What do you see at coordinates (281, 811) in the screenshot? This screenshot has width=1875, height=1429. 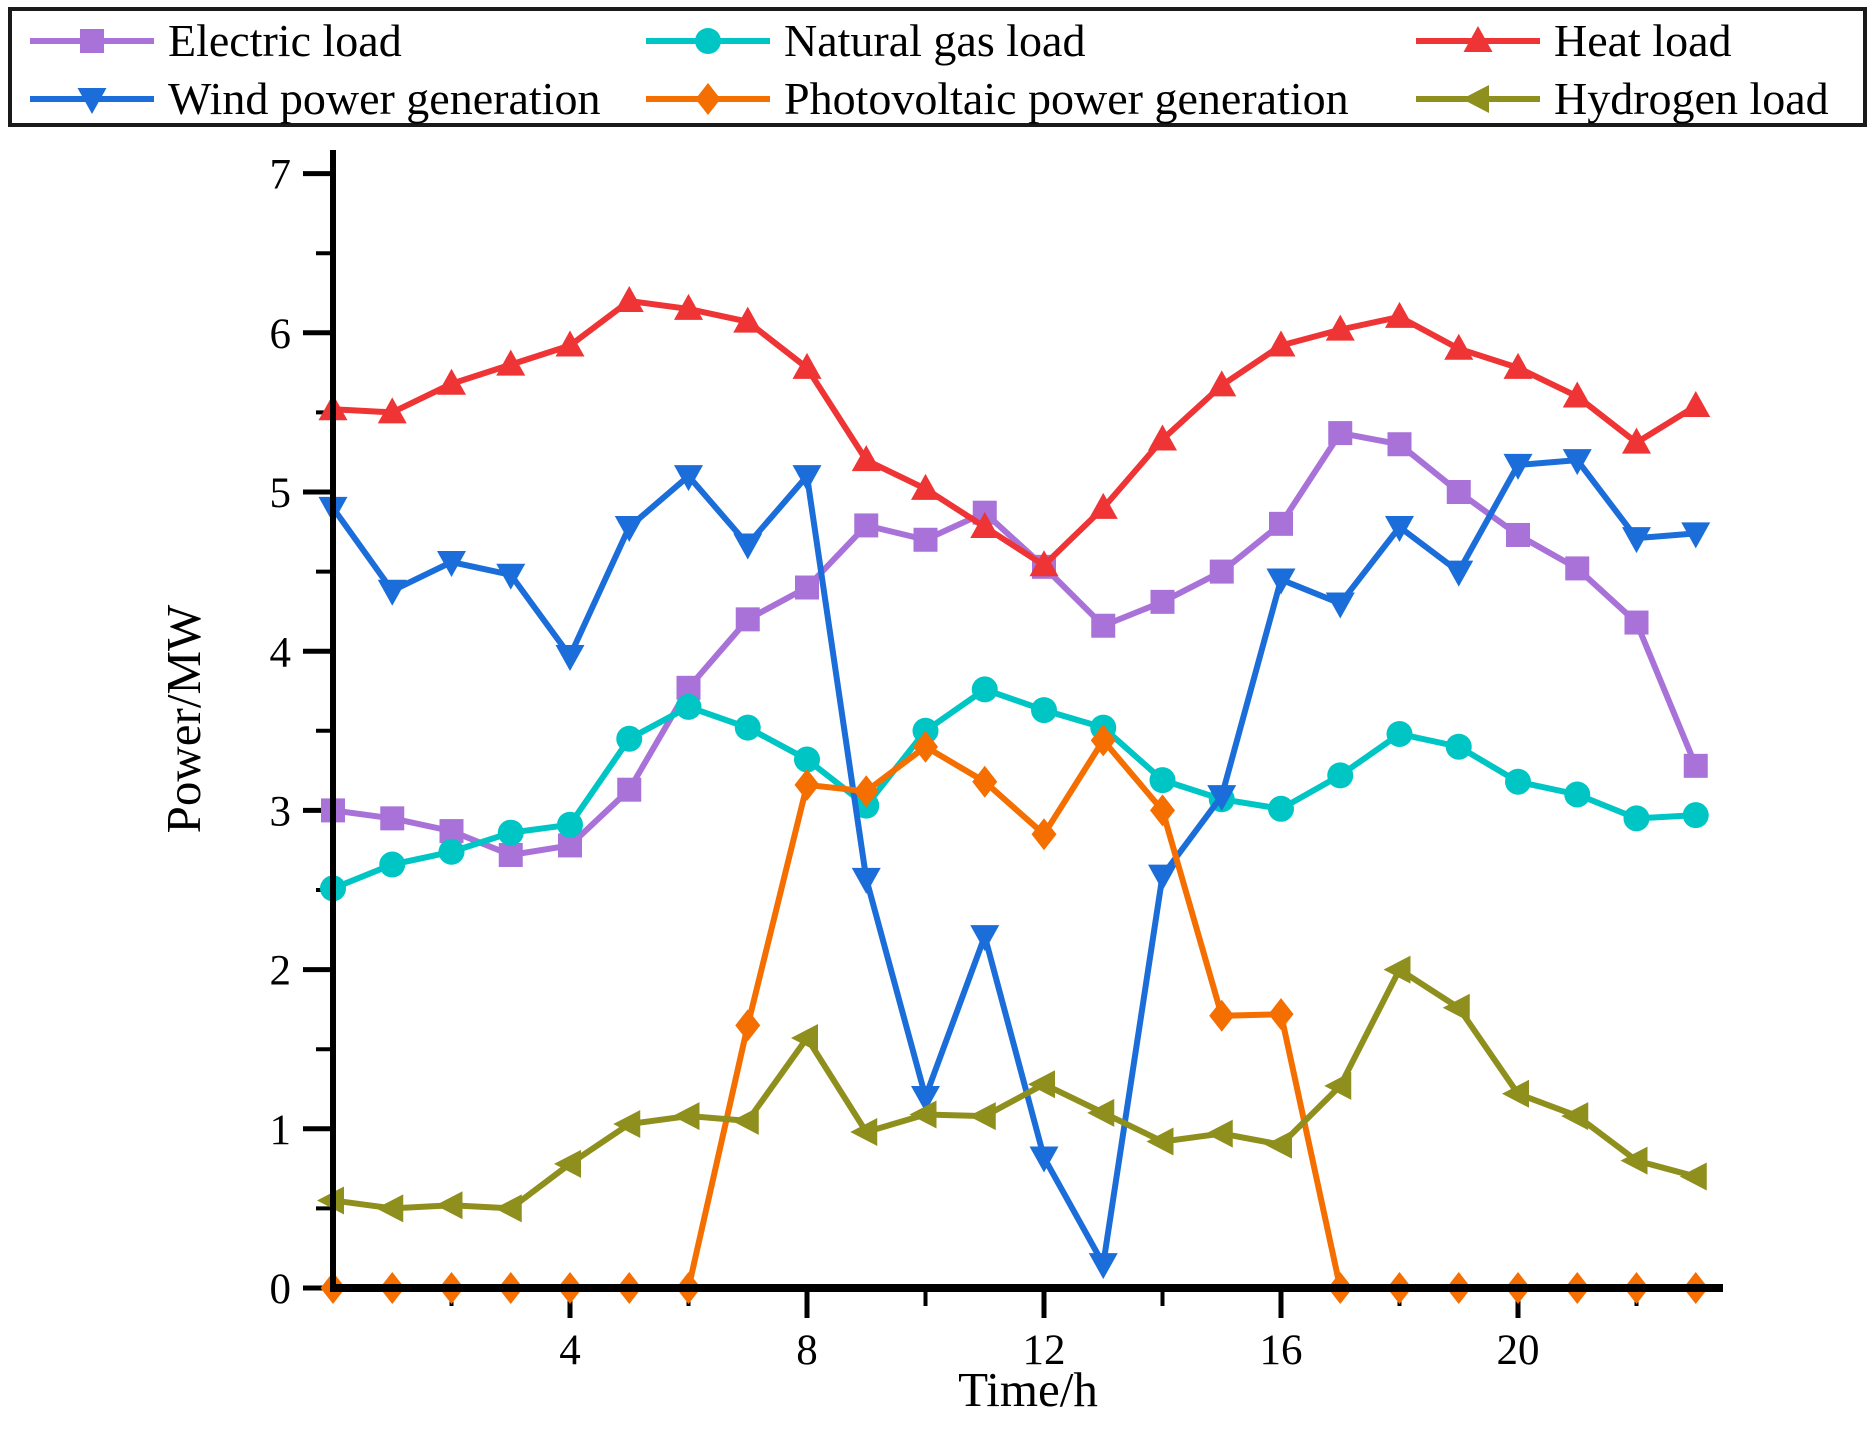 I see `y-tick-label: 3` at bounding box center [281, 811].